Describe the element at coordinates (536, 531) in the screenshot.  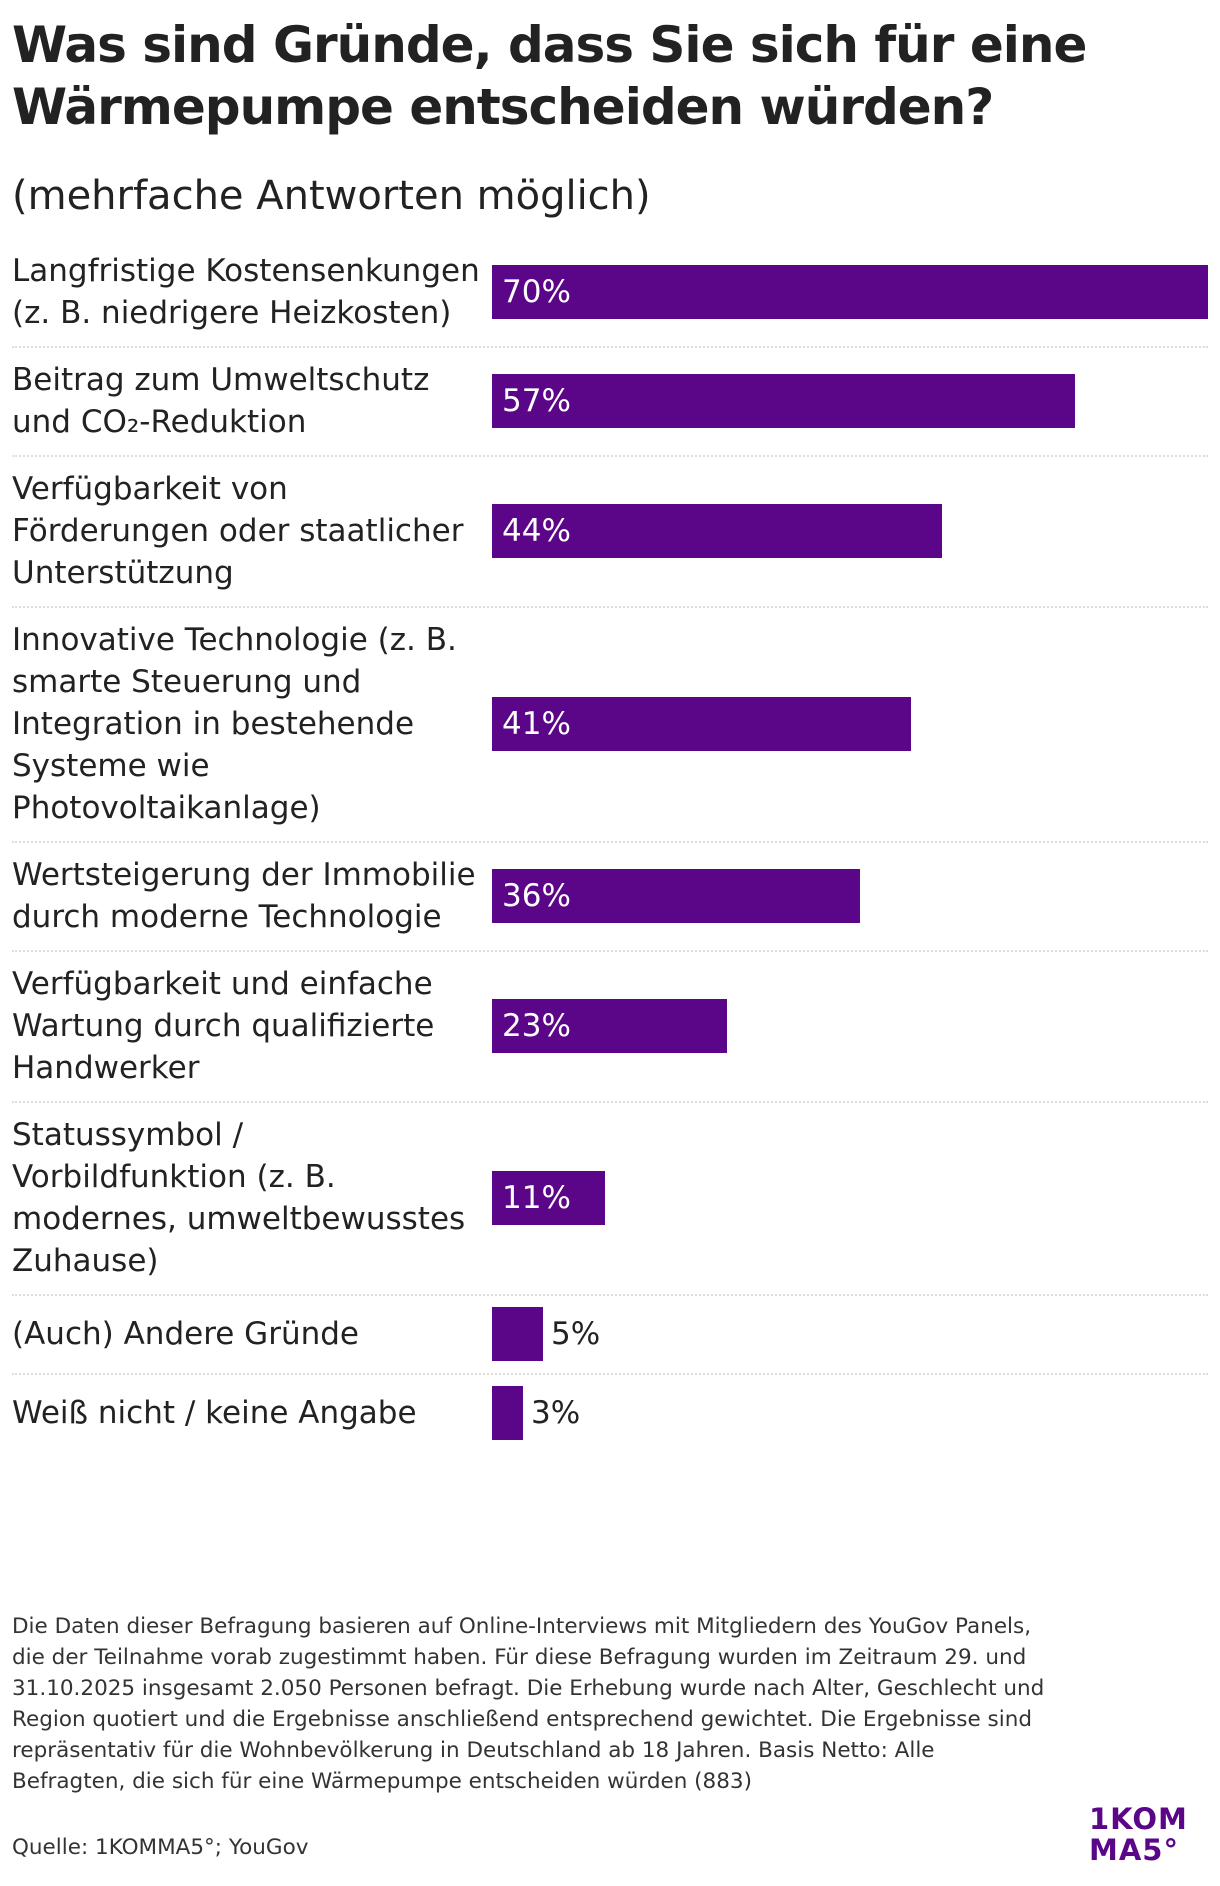
I see `value-label: 44%` at that location.